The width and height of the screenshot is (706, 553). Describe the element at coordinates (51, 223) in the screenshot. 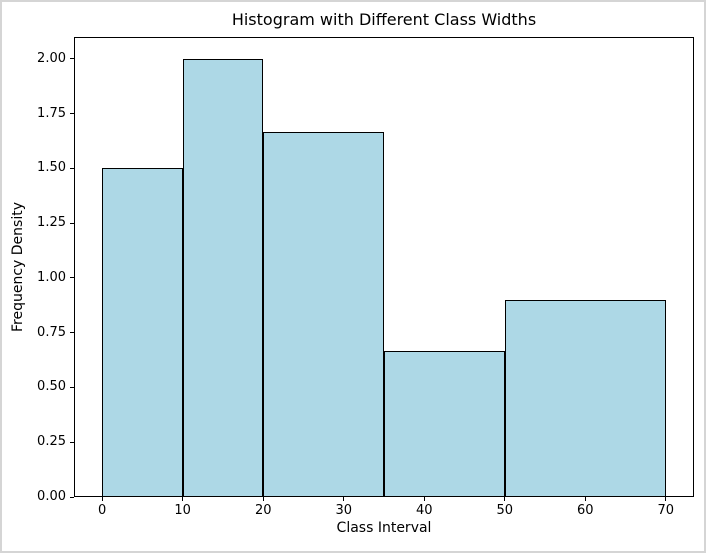

I see `y-tick-label: 1.25` at that location.